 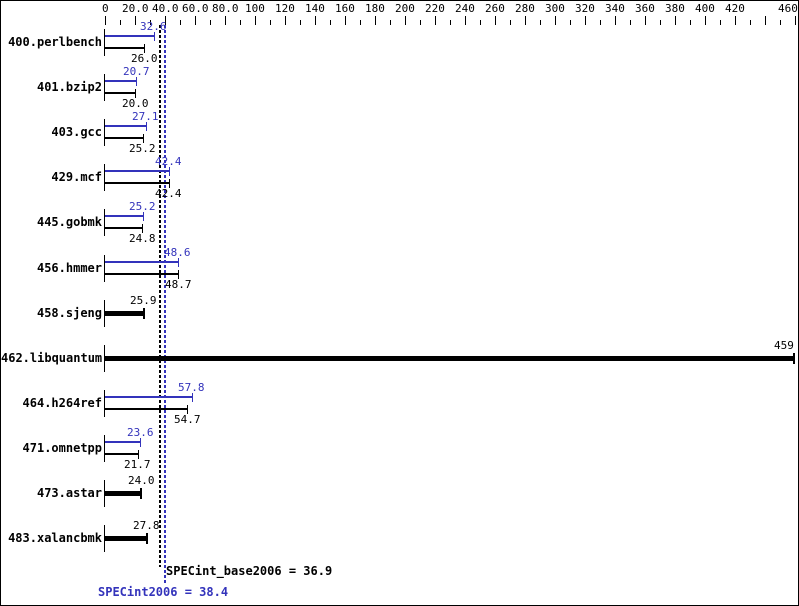 I want to click on axis-tick-label: 400, so click(x=705, y=8).